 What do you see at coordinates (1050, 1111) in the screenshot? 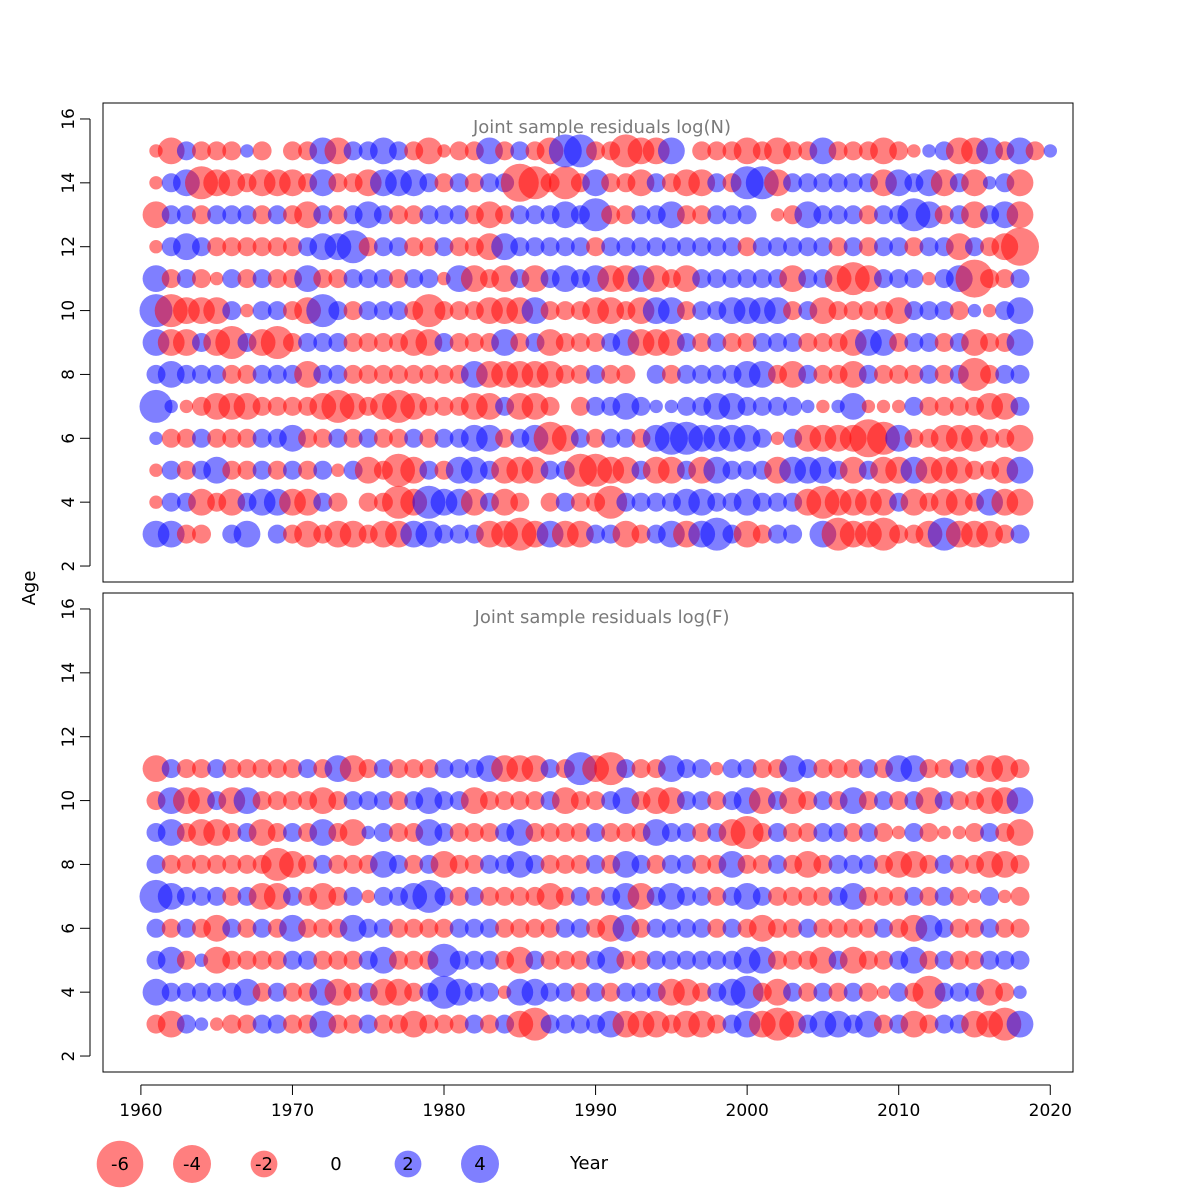
I see `x-tick-label: 2020` at bounding box center [1050, 1111].